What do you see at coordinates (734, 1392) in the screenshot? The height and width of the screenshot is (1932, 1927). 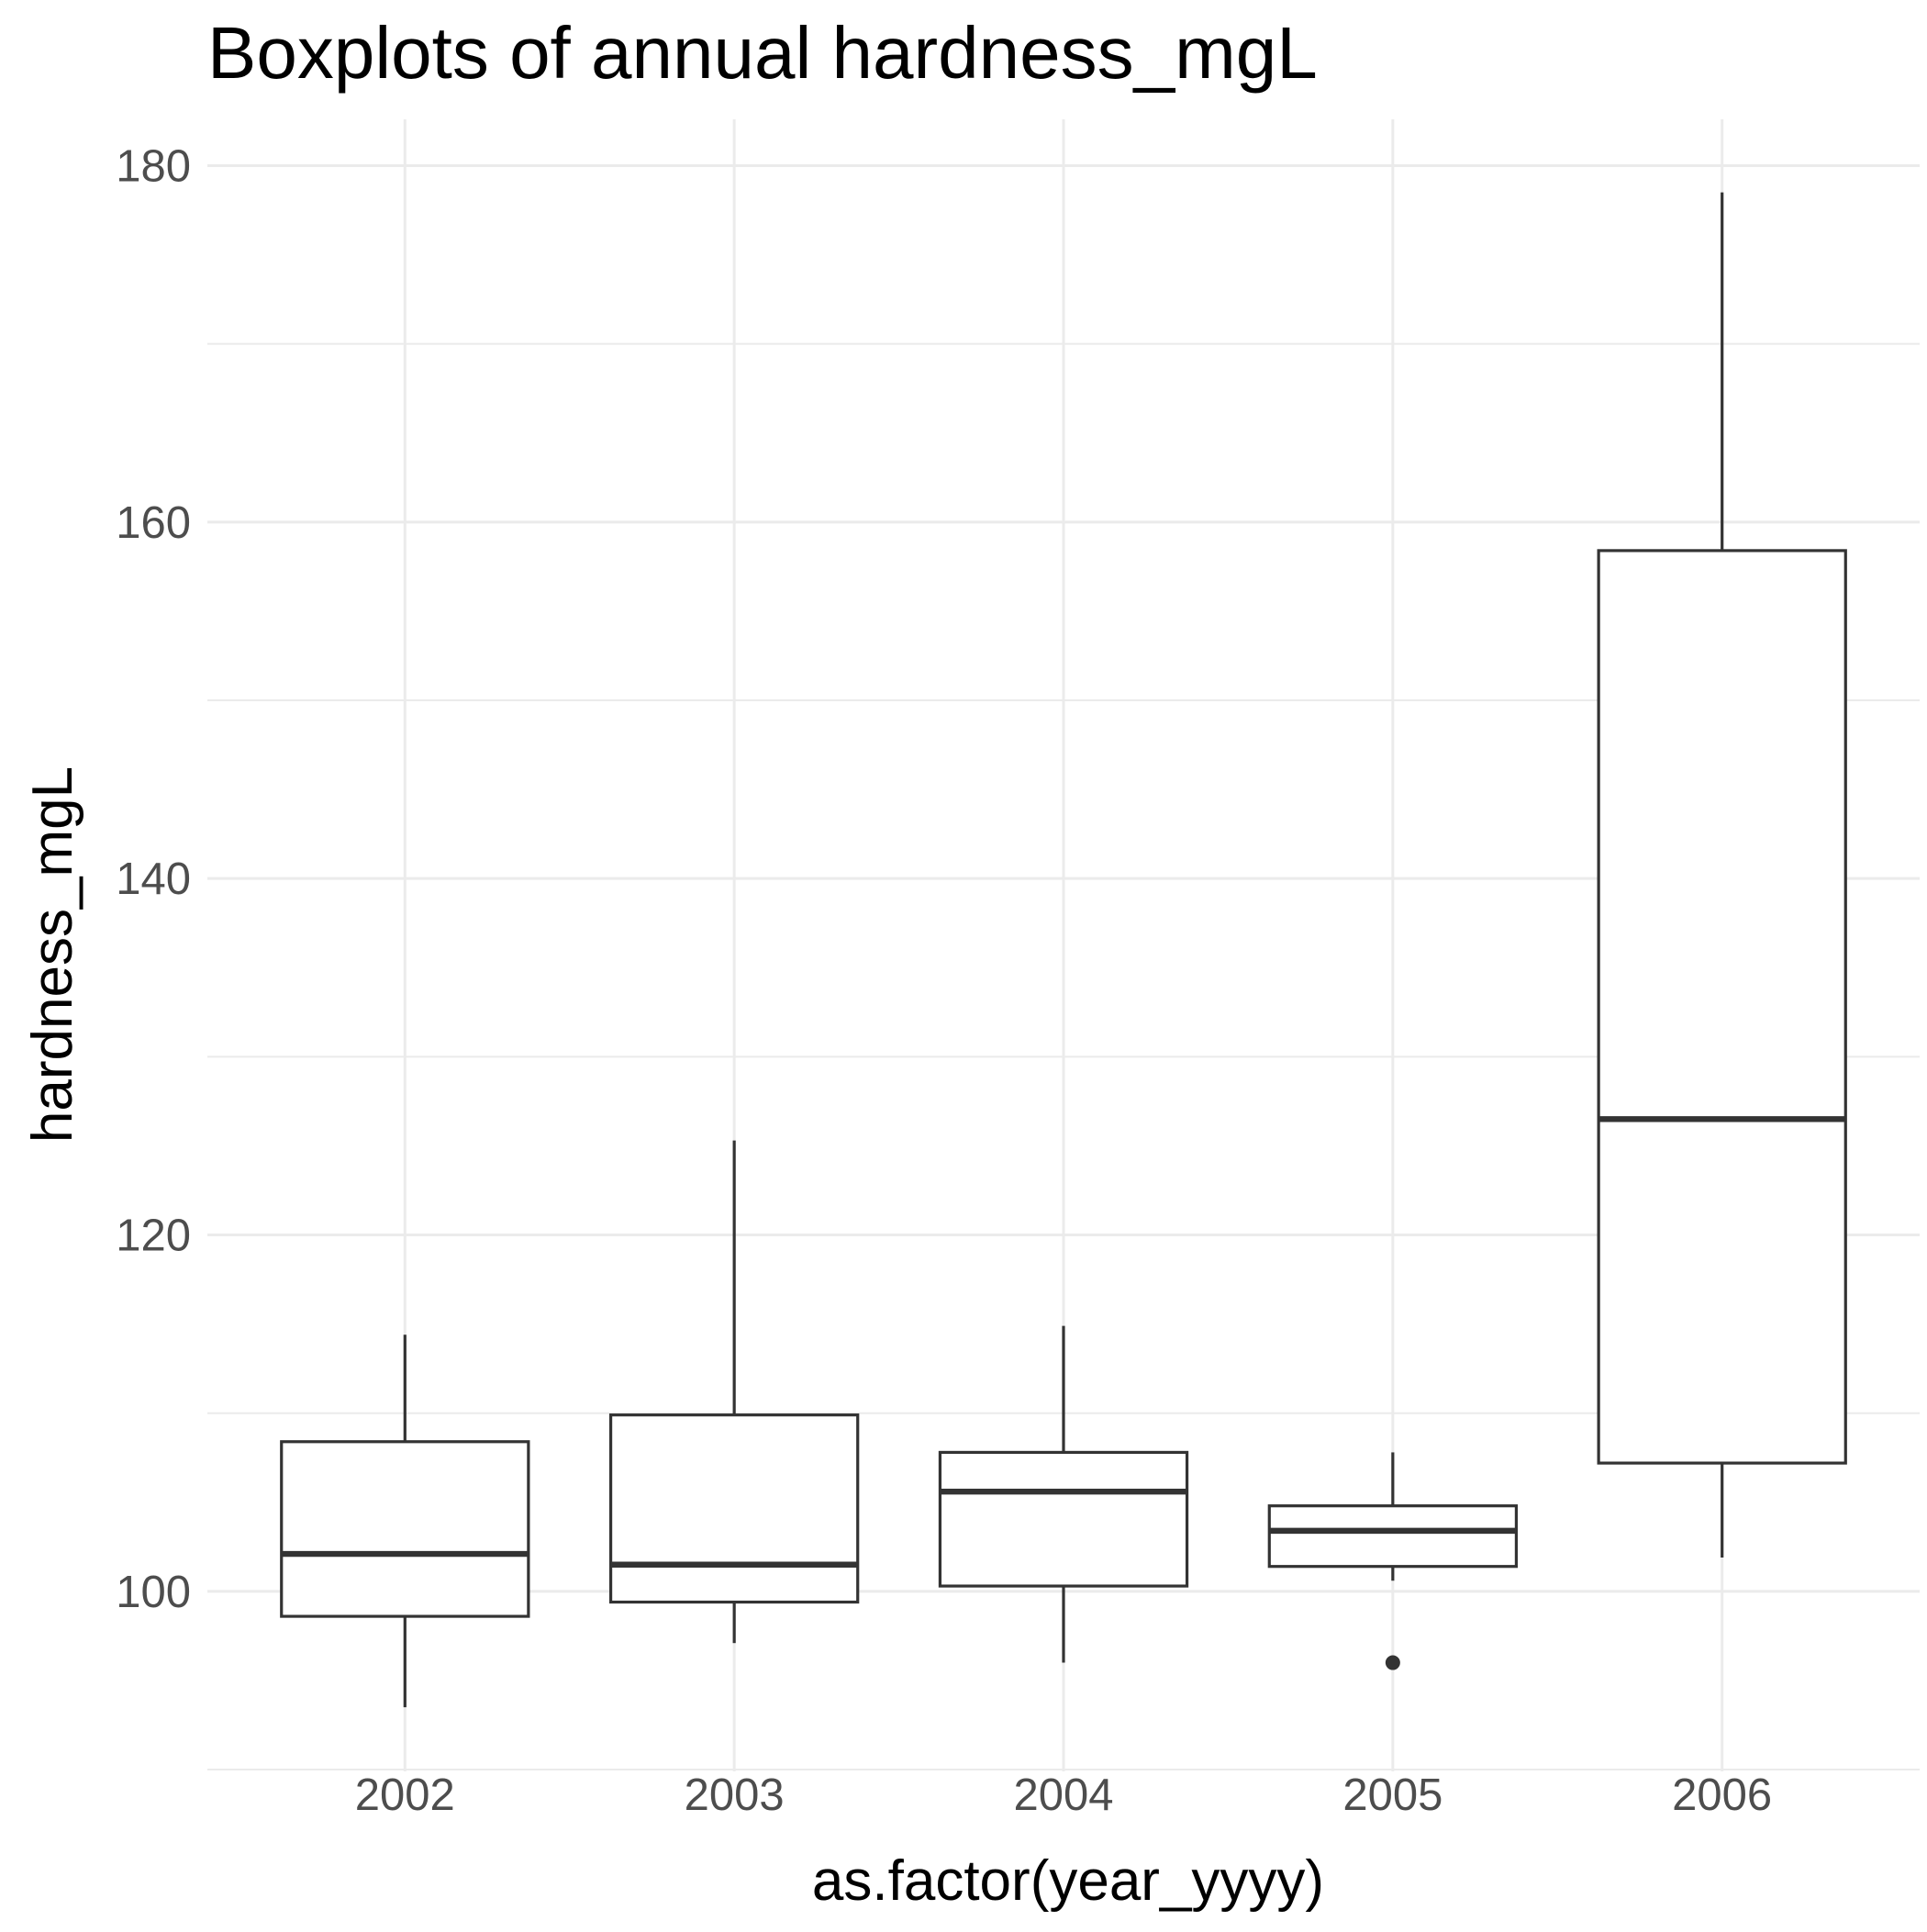 I see `box-2003` at bounding box center [734, 1392].